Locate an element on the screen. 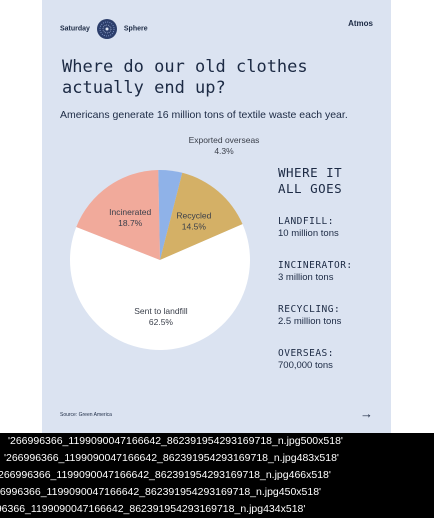 The height and width of the screenshot is (518, 434). pie-label-value: 4.3% is located at coordinates (224, 151).